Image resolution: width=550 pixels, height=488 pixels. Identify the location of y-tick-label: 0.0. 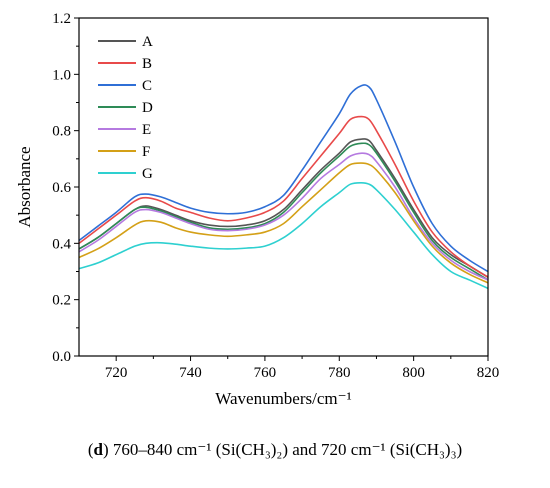
(61, 357).